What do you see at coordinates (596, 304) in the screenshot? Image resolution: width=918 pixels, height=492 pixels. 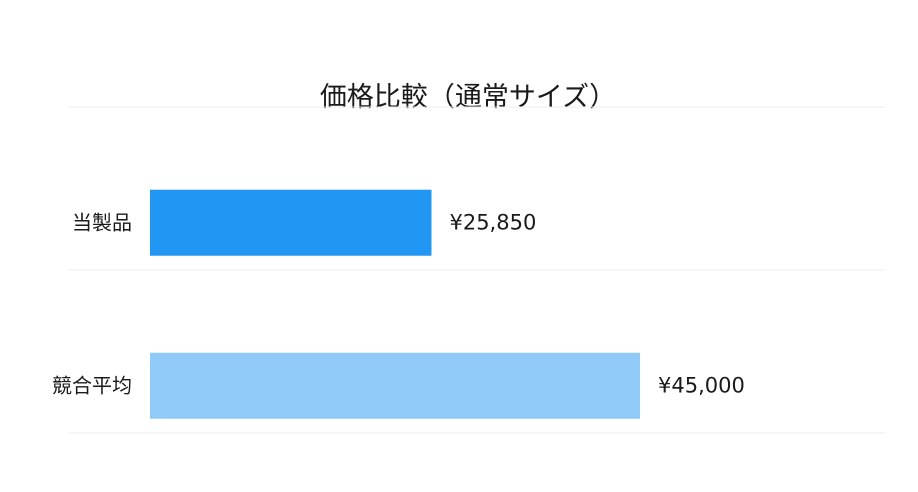 I see `value-labels: ¥25,850 ¥45,000` at bounding box center [596, 304].